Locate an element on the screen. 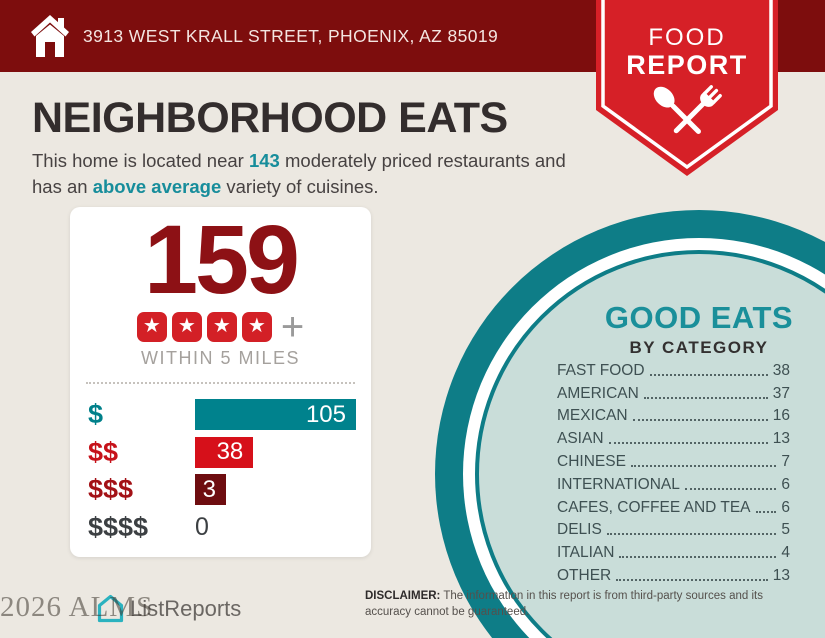 The height and width of the screenshot is (638, 825). category-row: INTERNATIONAL 6 is located at coordinates (673, 482).